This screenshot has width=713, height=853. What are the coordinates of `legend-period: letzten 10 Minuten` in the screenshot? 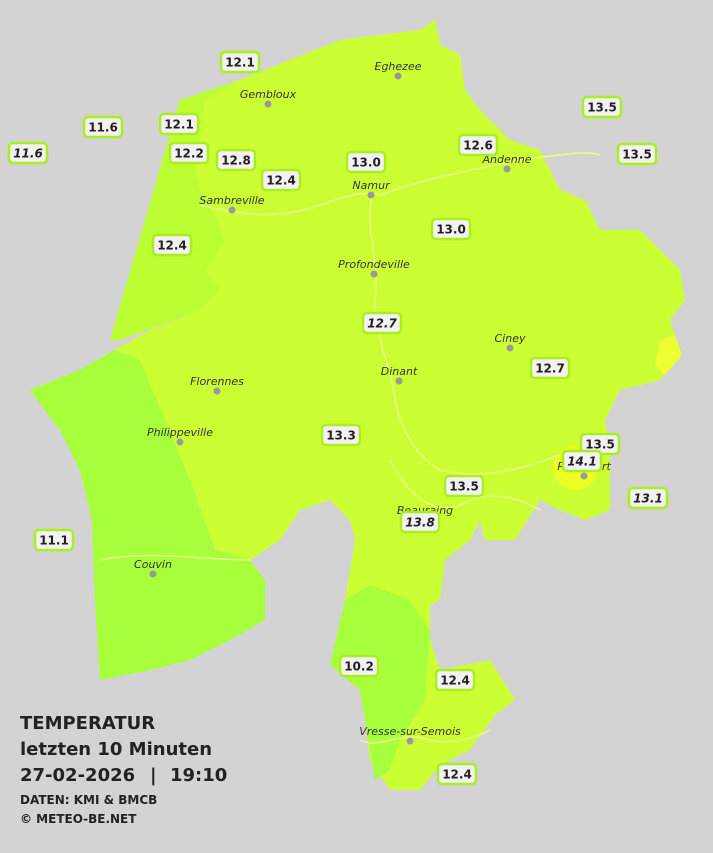 It's located at (116, 749).